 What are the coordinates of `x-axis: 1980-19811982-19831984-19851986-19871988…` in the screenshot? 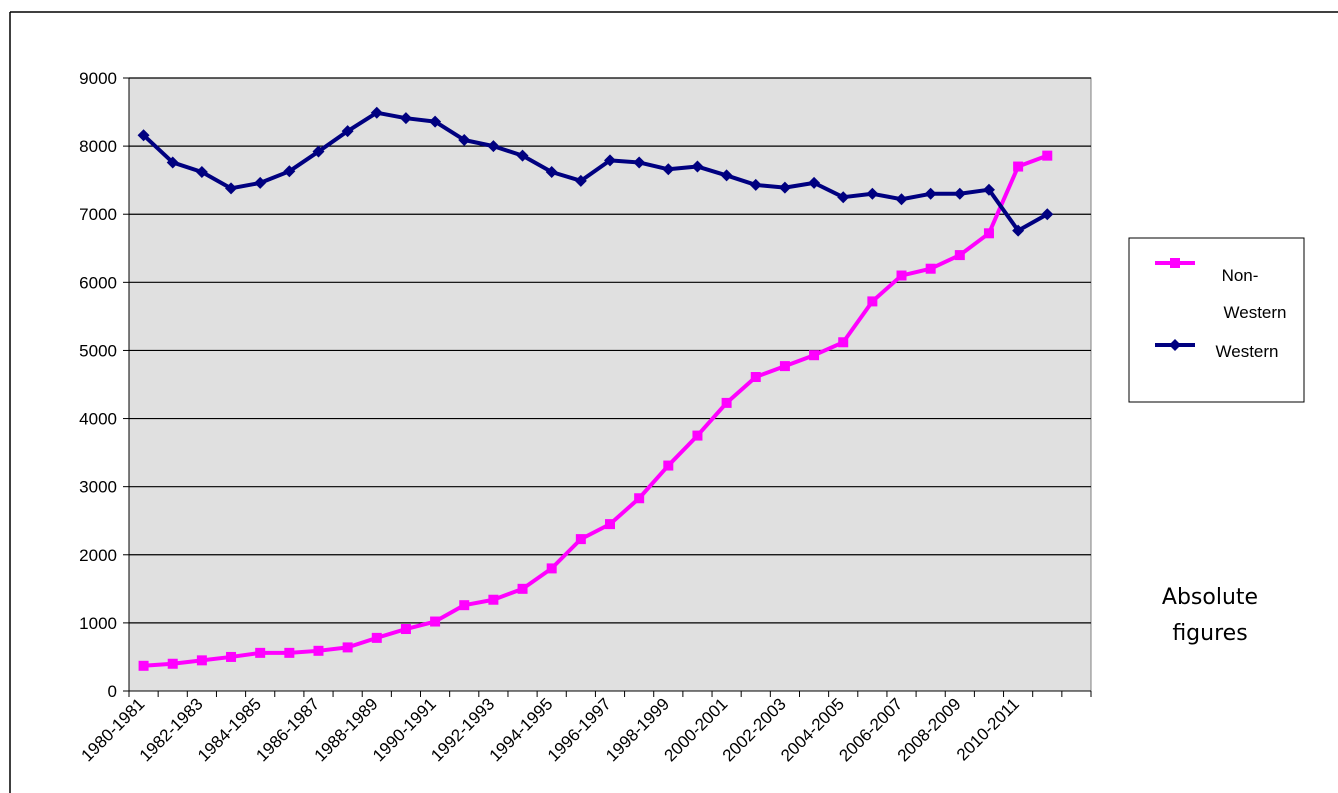 It's located at (584, 727).